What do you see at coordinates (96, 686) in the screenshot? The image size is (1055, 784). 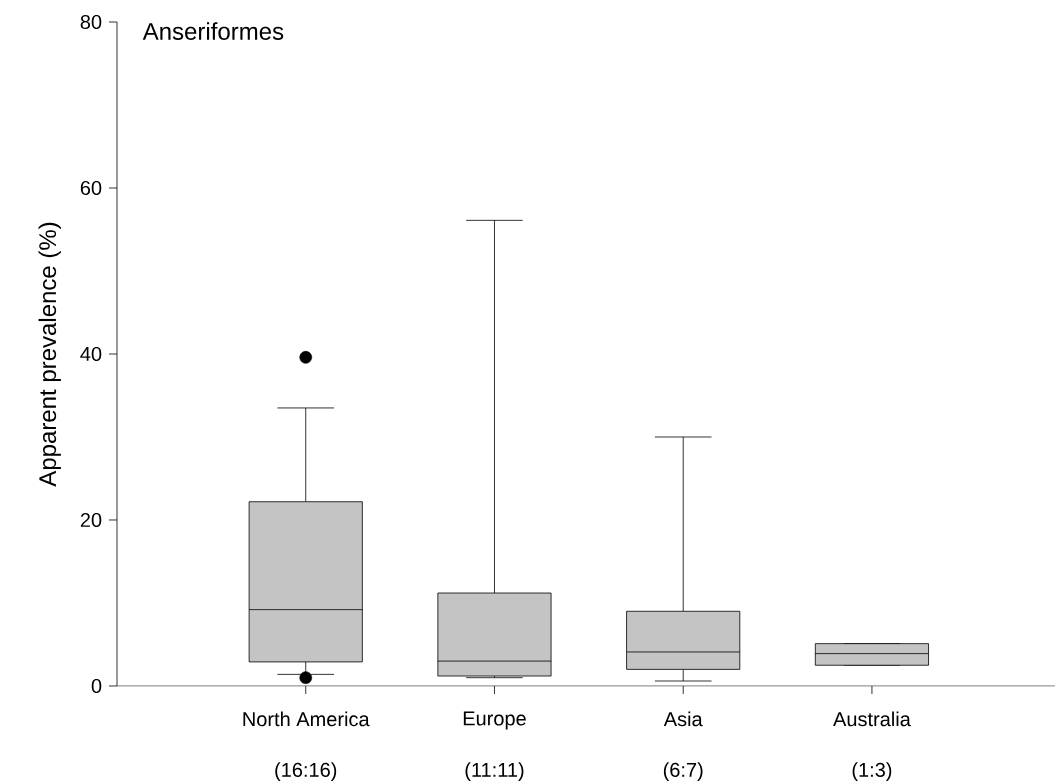 I see `y-tick-label: 0` at bounding box center [96, 686].